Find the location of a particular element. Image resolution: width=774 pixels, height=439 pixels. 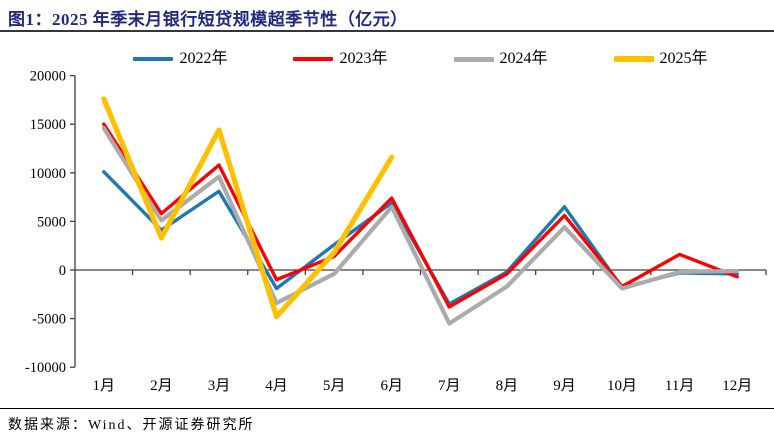

y-axis-label: 5000 is located at coordinates (51, 222).